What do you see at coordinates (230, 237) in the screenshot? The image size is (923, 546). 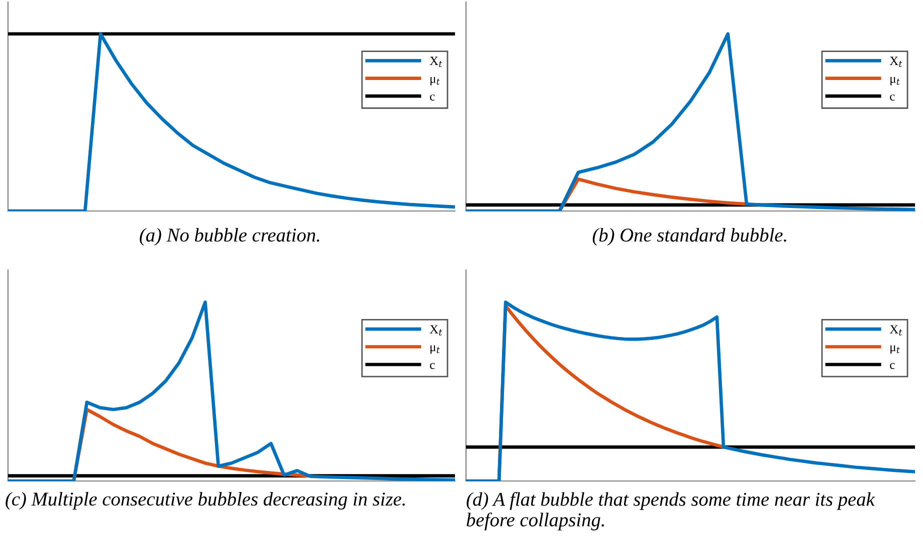 I see `text: (a) No bubble creation.` at bounding box center [230, 237].